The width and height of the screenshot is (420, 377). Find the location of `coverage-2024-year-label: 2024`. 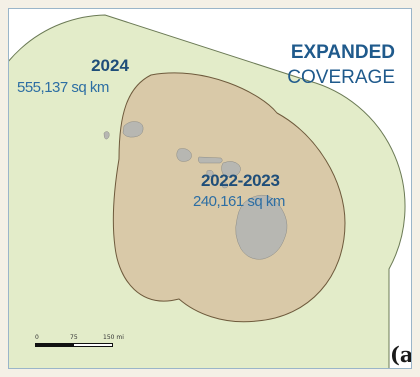

coverage-2024-year-label: 2024 is located at coordinates (110, 65).